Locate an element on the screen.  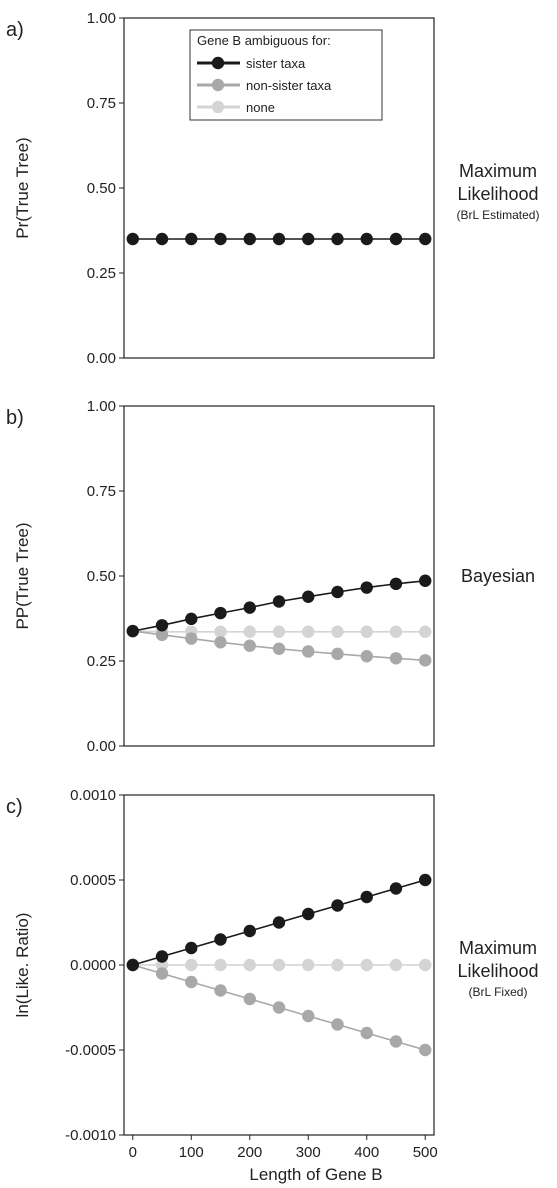
x-axis-title: Length of Gene B is located at coordinates (315, 1174).